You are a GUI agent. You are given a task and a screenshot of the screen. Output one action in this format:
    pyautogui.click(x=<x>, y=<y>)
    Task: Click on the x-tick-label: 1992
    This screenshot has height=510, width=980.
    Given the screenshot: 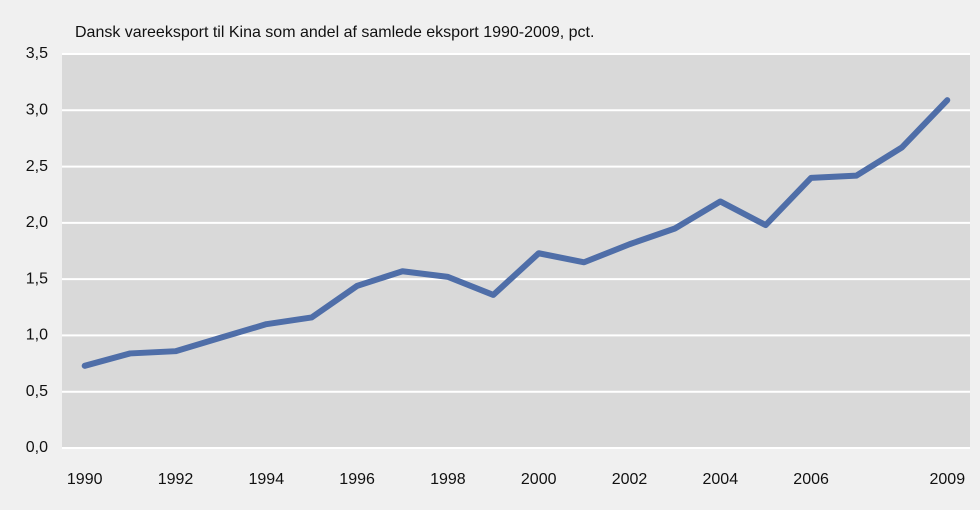 What is the action you would take?
    pyautogui.click(x=176, y=479)
    